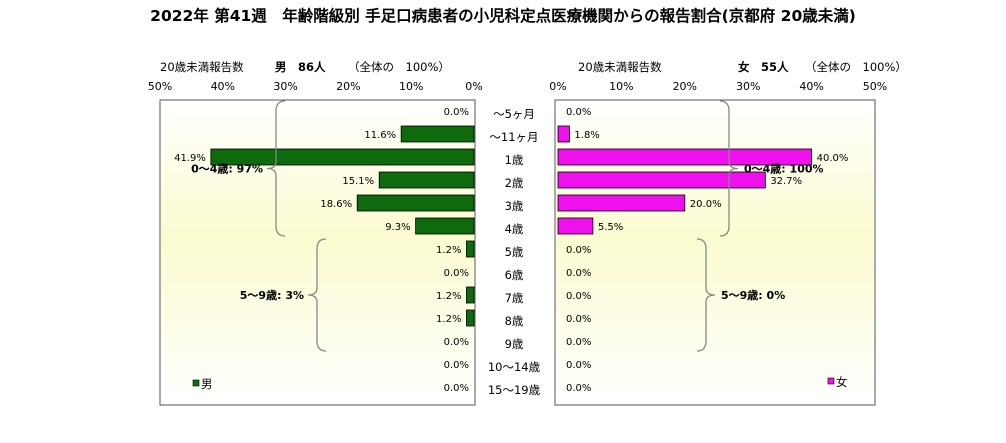  I want to click on female-group-label: 5～9歳: 0%, so click(753, 295).